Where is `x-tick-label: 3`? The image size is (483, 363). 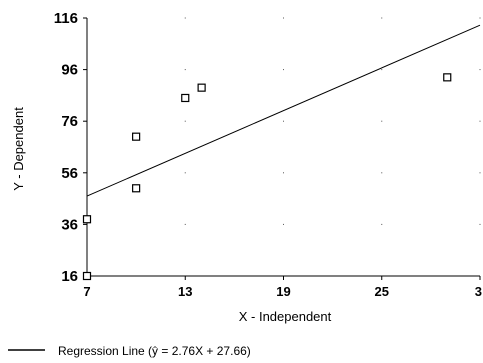
x-tick-label: 3 is located at coordinates (478, 291).